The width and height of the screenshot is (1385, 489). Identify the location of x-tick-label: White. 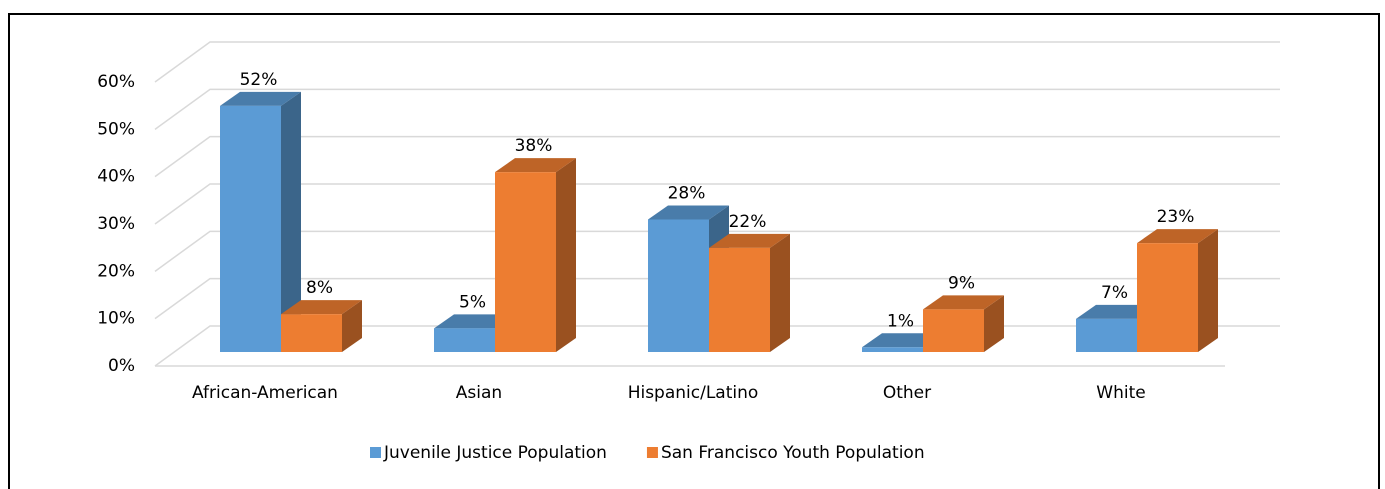
(1120, 393).